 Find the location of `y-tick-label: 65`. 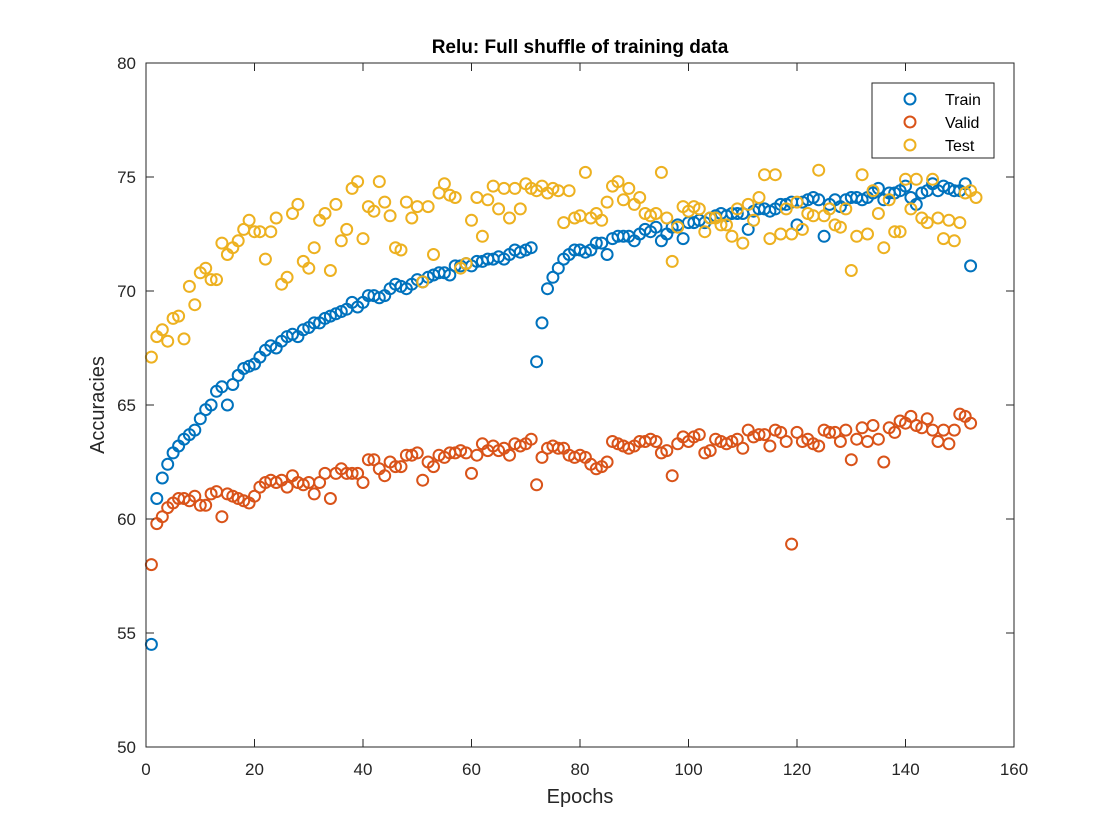

y-tick-label: 65 is located at coordinates (126, 405).